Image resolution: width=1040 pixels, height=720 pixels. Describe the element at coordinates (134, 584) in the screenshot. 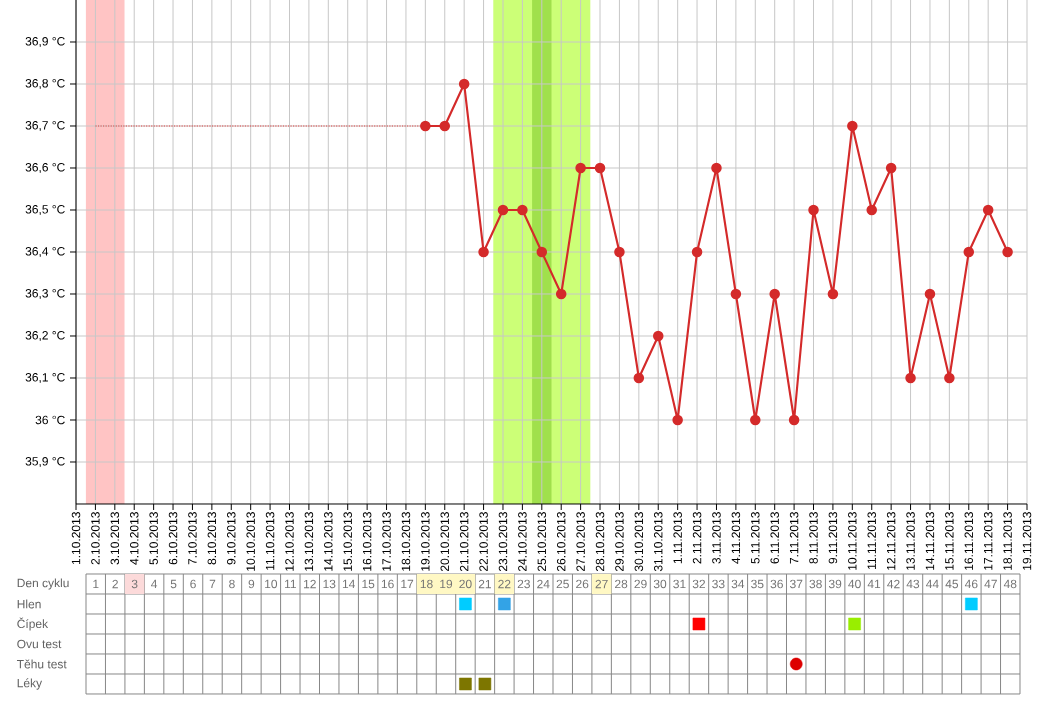

I see `x-tick-label: 3` at that location.